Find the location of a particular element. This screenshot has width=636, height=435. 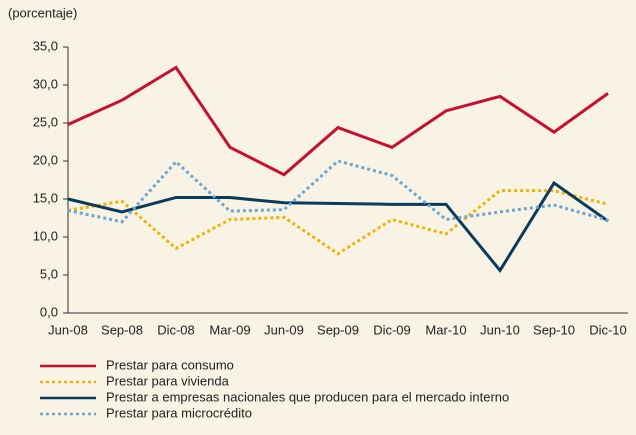

x-tick-label: Sep-10 is located at coordinates (554, 329).